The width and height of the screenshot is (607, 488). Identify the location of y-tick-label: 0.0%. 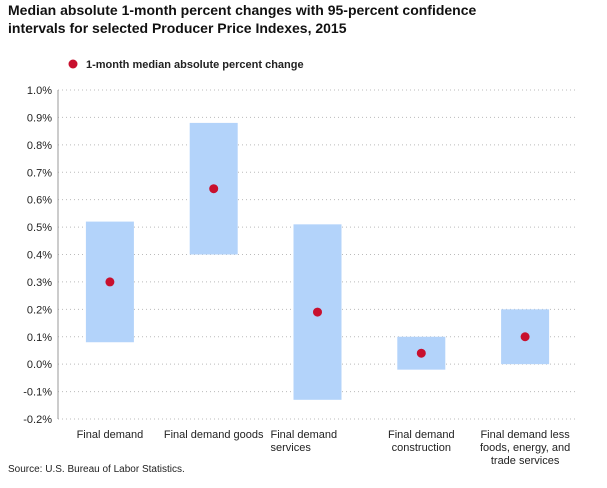
(39, 365).